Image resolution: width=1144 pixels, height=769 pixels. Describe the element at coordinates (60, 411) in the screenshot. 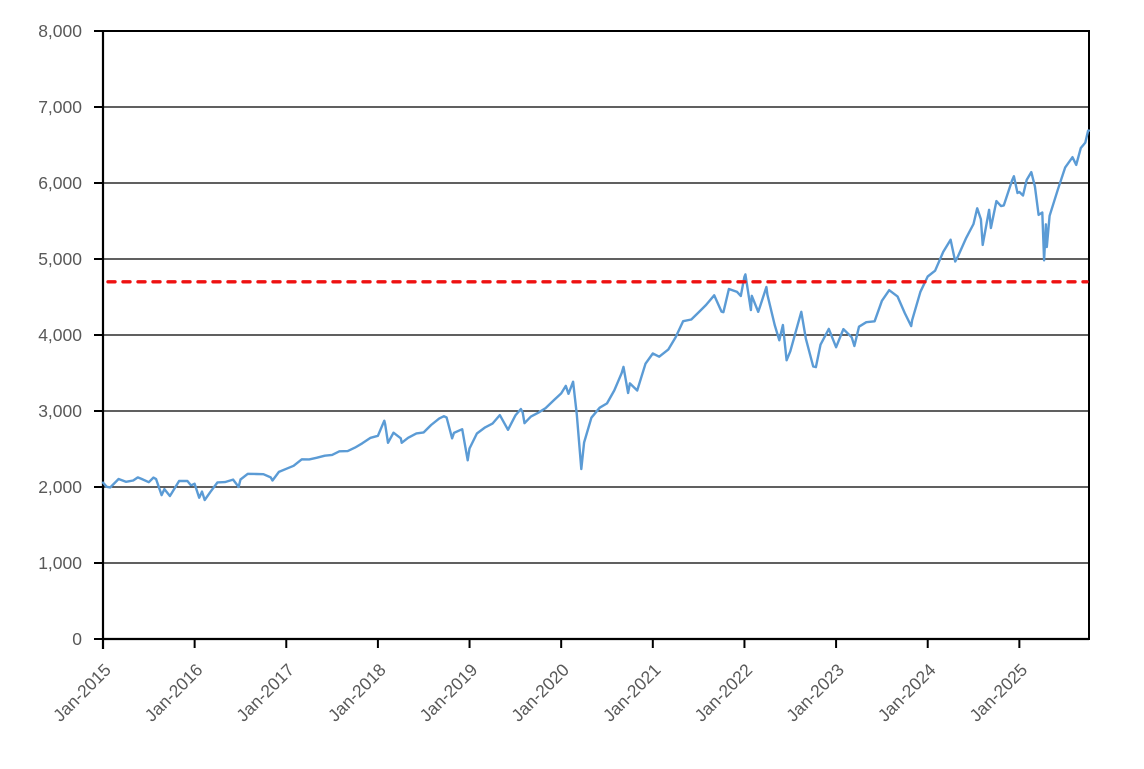

I see `y-axis-label: 3,000` at that location.